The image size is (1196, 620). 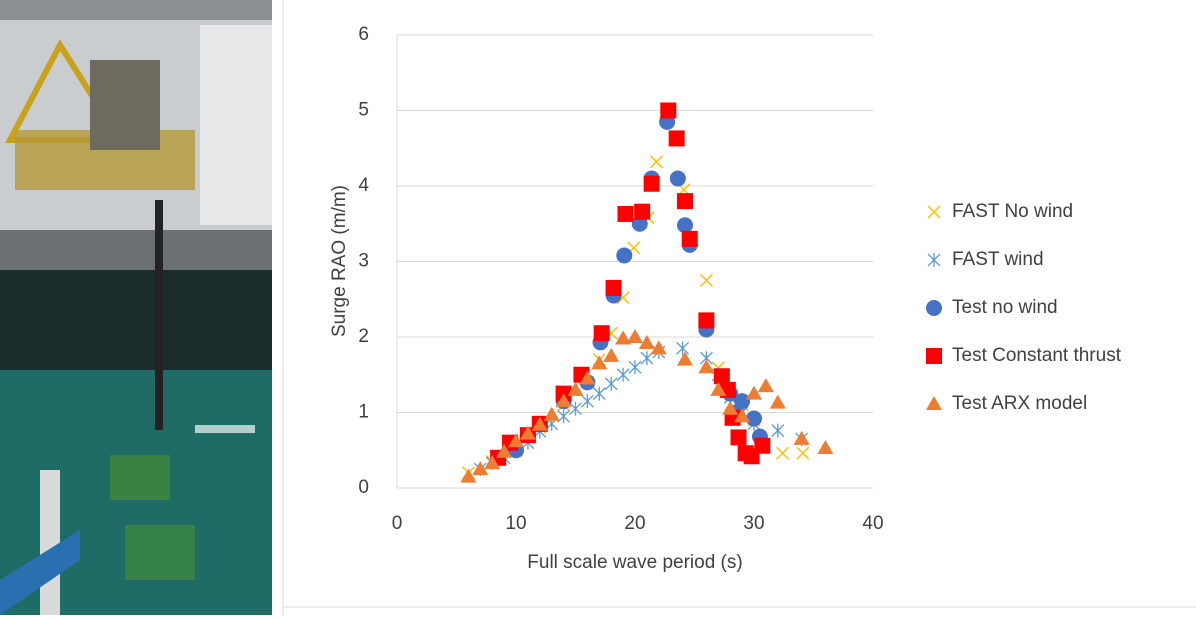 What do you see at coordinates (634, 523) in the screenshot?
I see `x-tick-label: 20` at bounding box center [634, 523].